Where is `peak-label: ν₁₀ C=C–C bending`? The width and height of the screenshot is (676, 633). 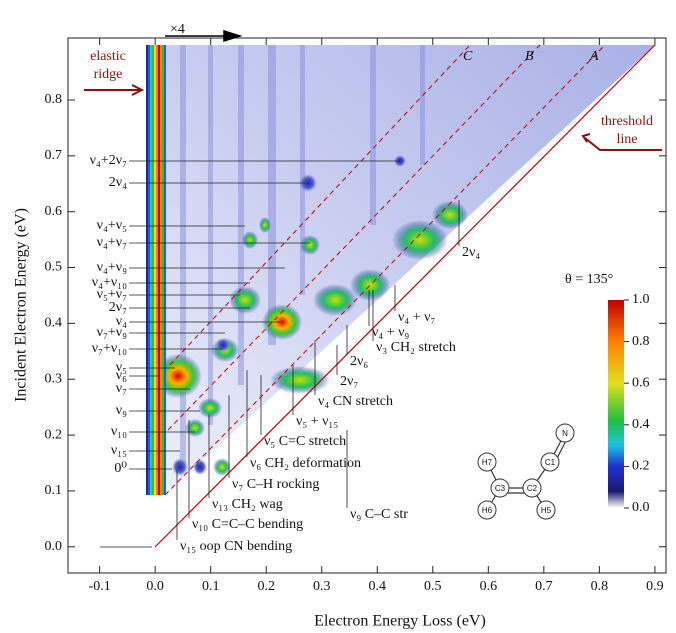
peak-label: ν₁₀ C=C–C bending is located at coordinates (247, 524).